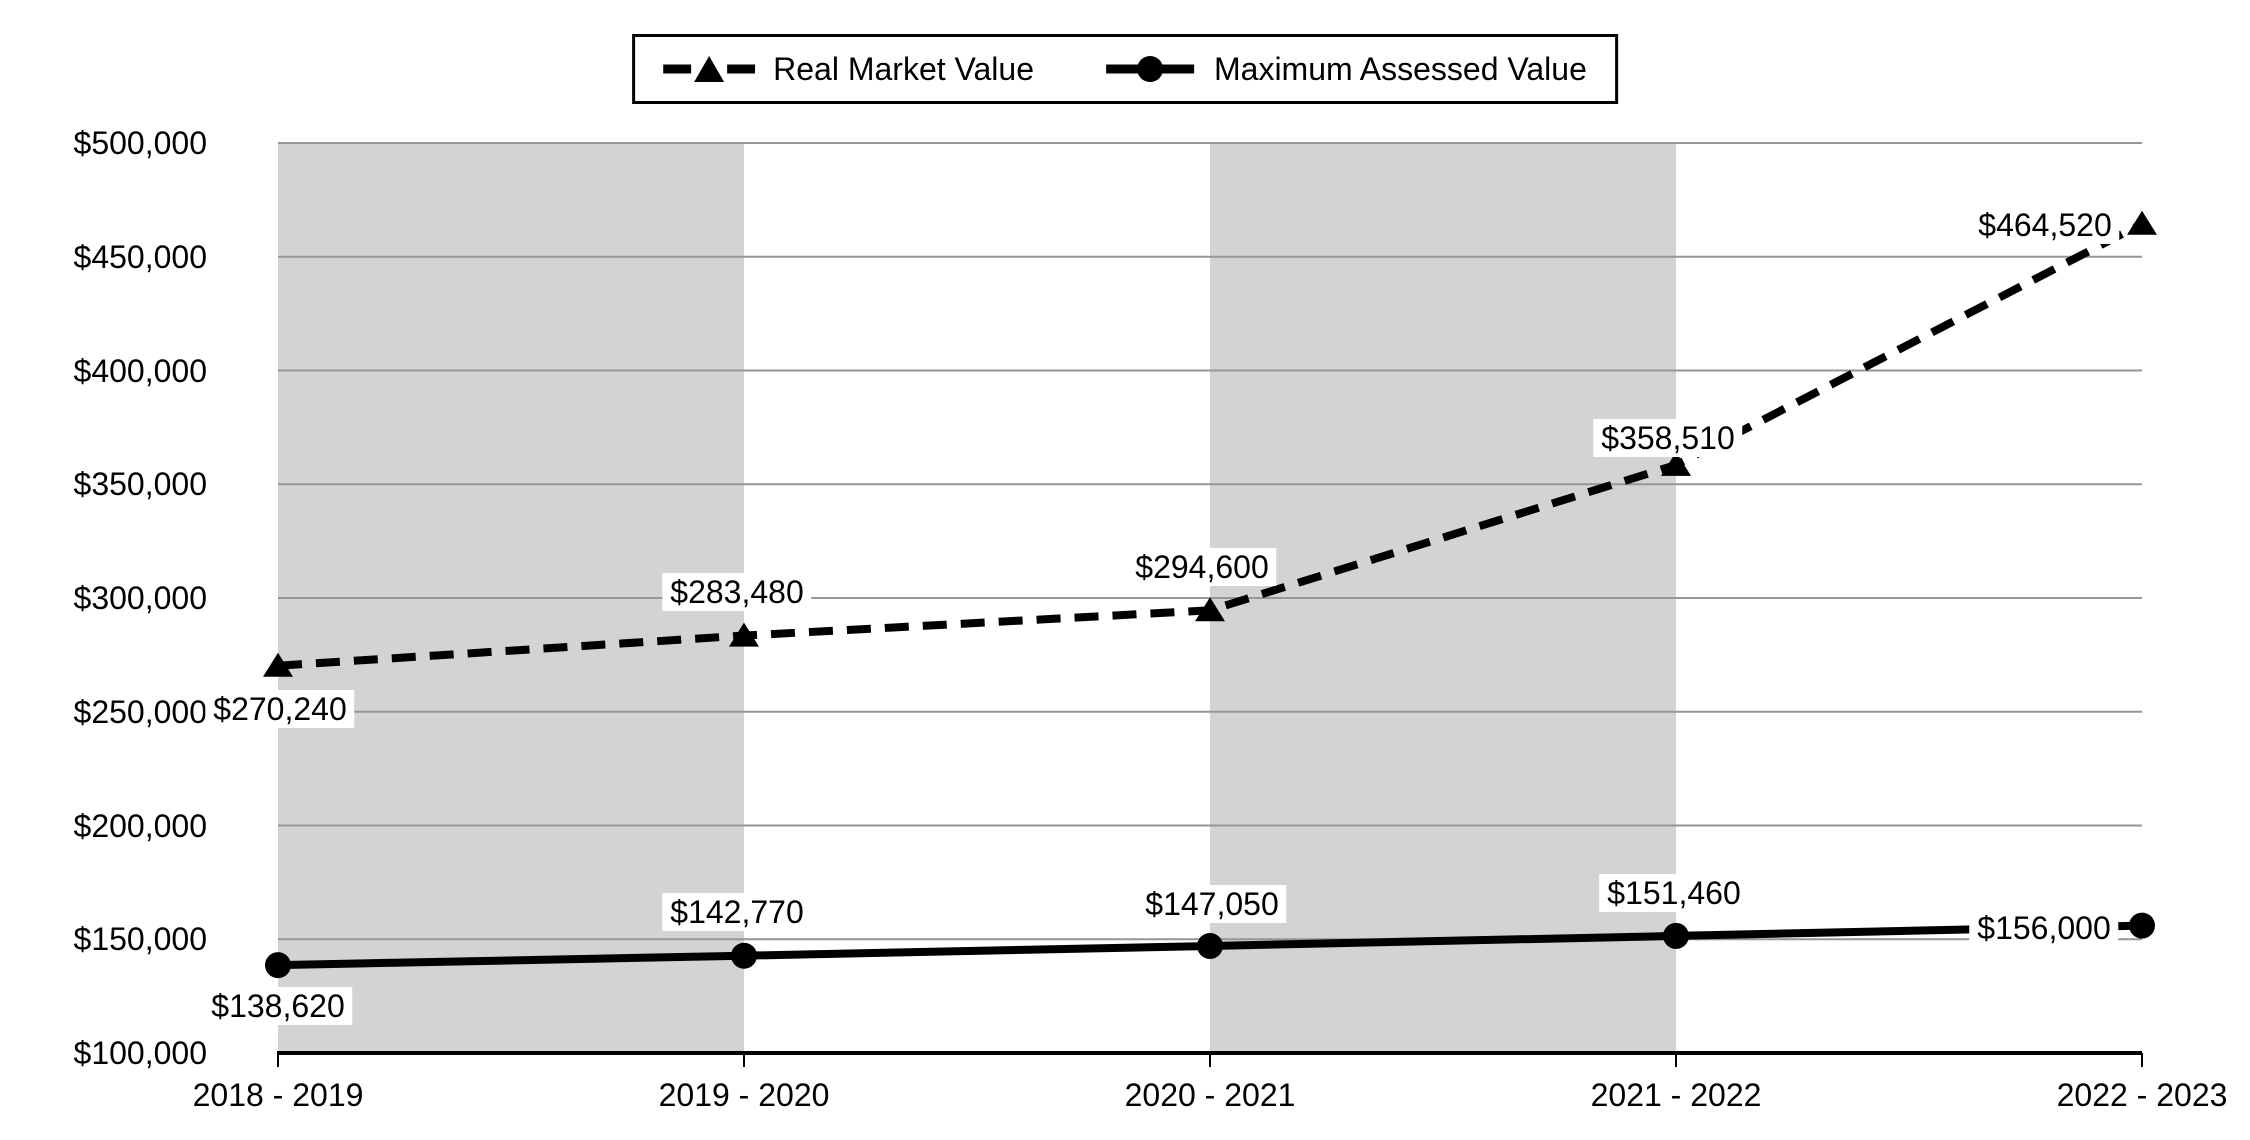 The image size is (2250, 1140). What do you see at coordinates (140, 598) in the screenshot?
I see `y-axis-label: $300,000` at bounding box center [140, 598].